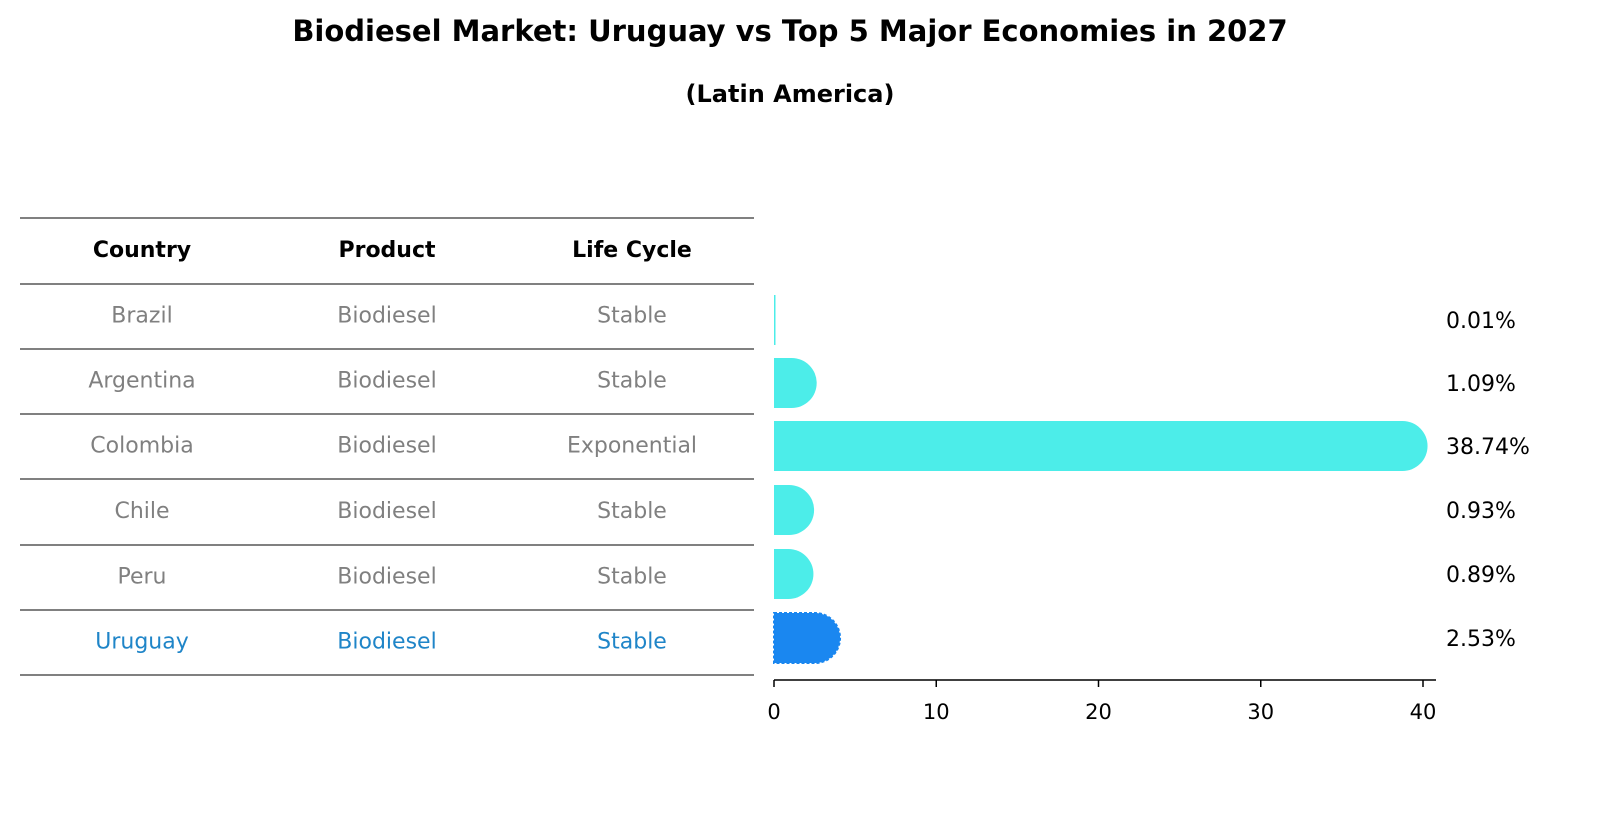 Image resolution: width=1604 pixels, height=823 pixels. What do you see at coordinates (1260, 712) in the screenshot?
I see `x-tick-label: 30` at bounding box center [1260, 712].